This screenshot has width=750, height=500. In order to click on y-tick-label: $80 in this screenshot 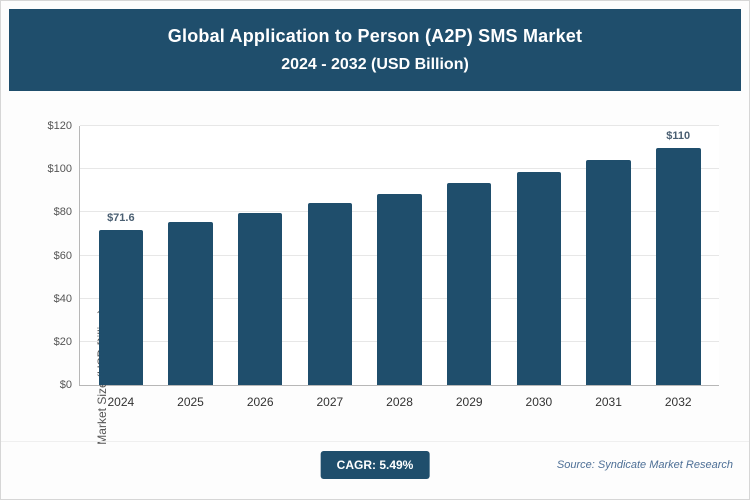, I will do `click(62, 212)`.